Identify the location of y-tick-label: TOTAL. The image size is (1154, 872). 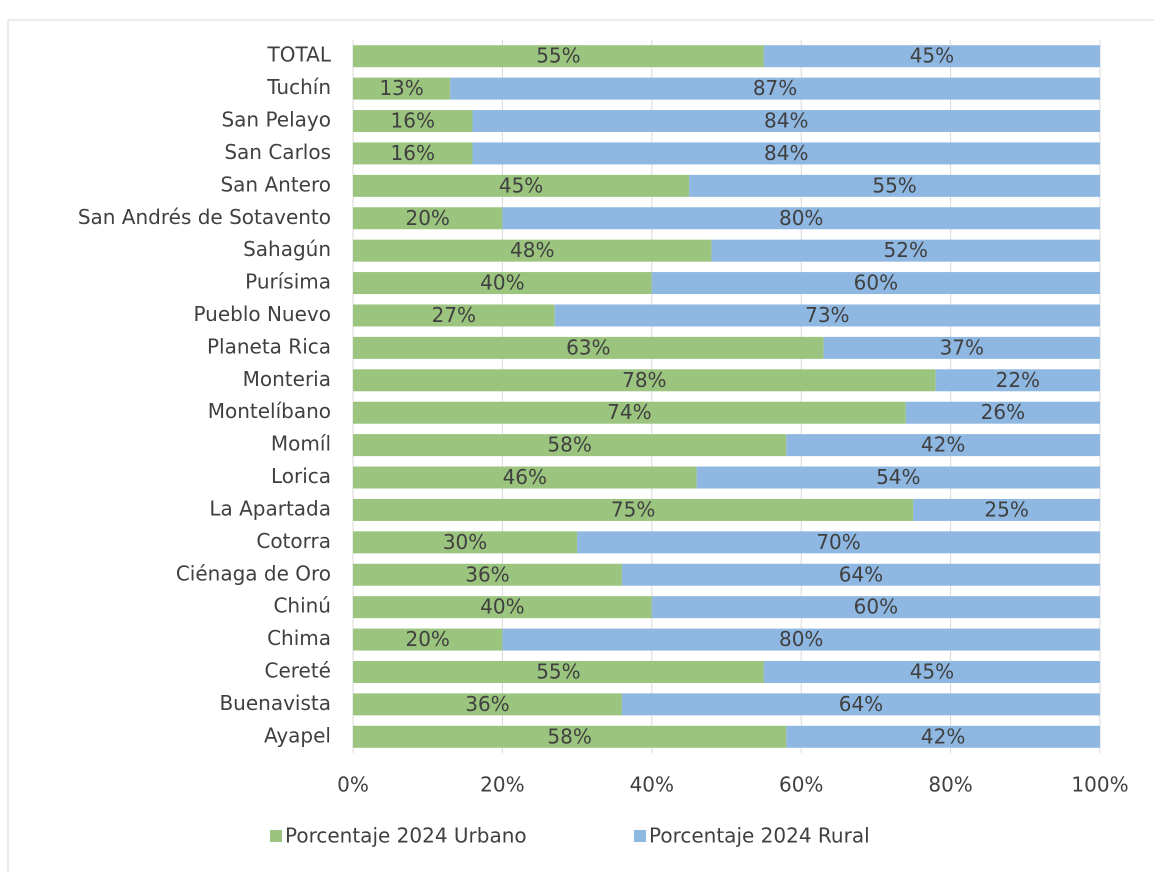
(299, 55).